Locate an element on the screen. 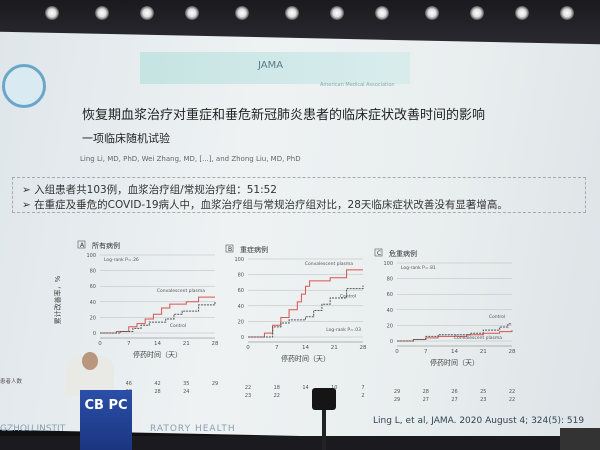 The width and height of the screenshot is (600, 450). slide-title: 恢复期血浆治疗对重症和垂危新冠肺炎患者的临床症状改善时间的影响 is located at coordinates (284, 115).